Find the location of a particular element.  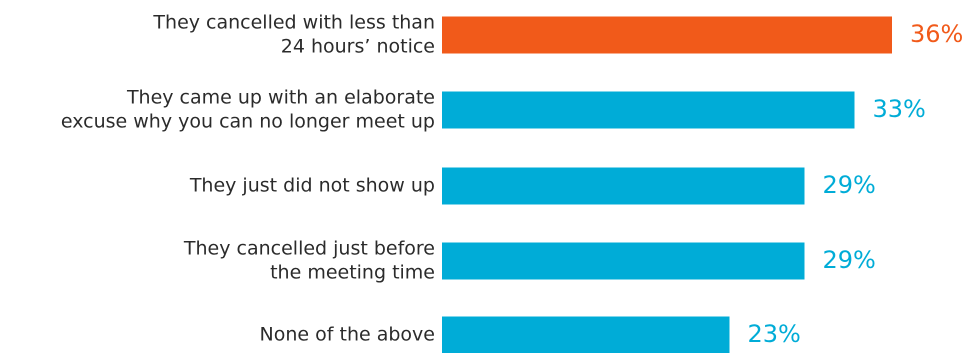

category-label: They just did not show up is located at coordinates (312, 186).